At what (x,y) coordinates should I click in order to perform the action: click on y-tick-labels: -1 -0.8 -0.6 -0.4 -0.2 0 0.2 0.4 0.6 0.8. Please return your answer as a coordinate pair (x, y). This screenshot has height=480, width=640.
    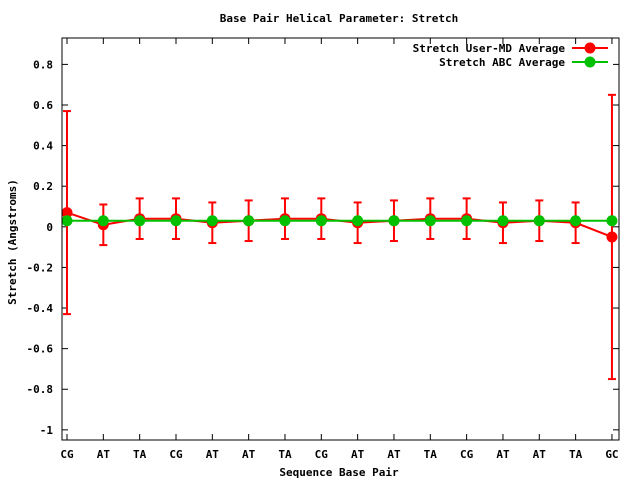
    Looking at the image, I should click on (40, 247).